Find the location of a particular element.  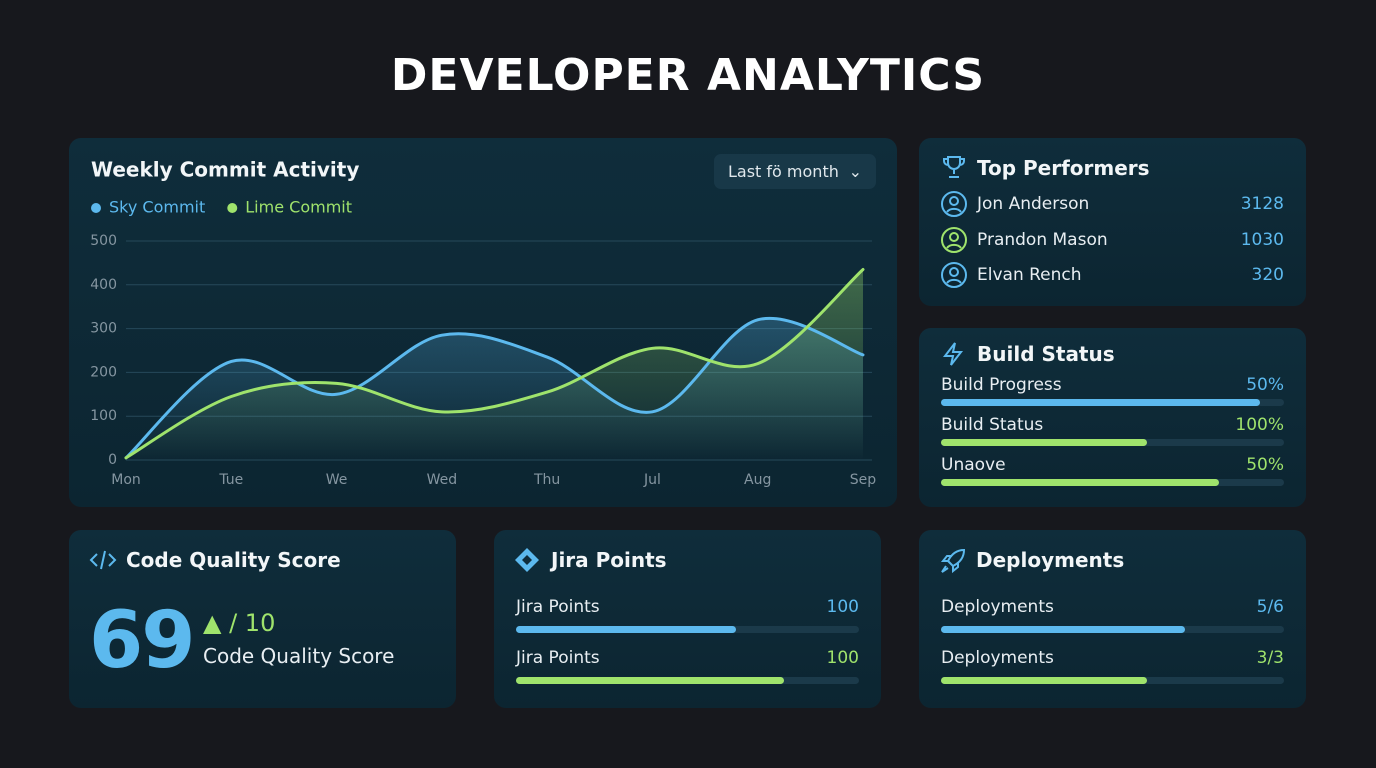

x-tick-label: Wed is located at coordinates (442, 480).